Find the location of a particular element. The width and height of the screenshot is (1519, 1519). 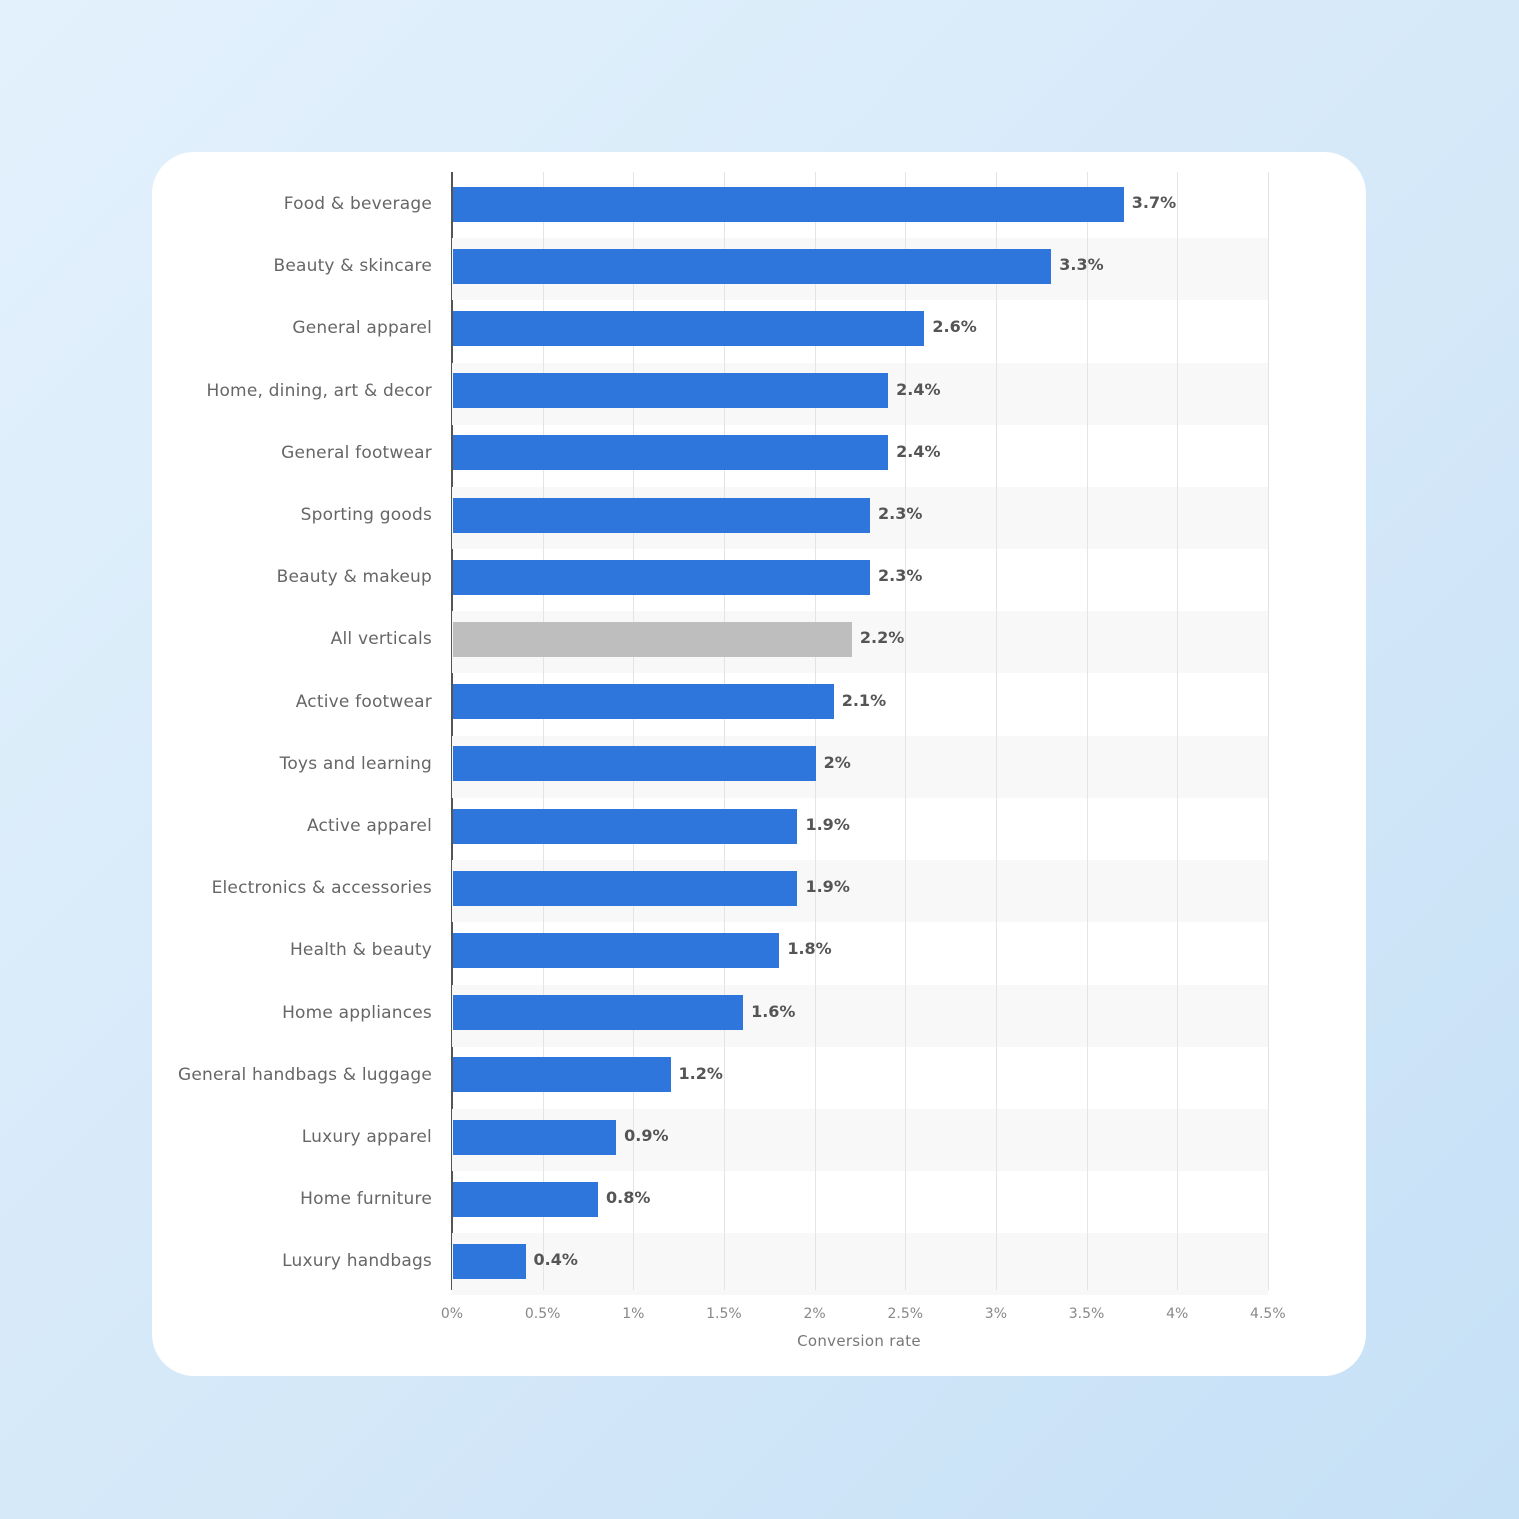

value-label: 0.9% is located at coordinates (646, 1135).